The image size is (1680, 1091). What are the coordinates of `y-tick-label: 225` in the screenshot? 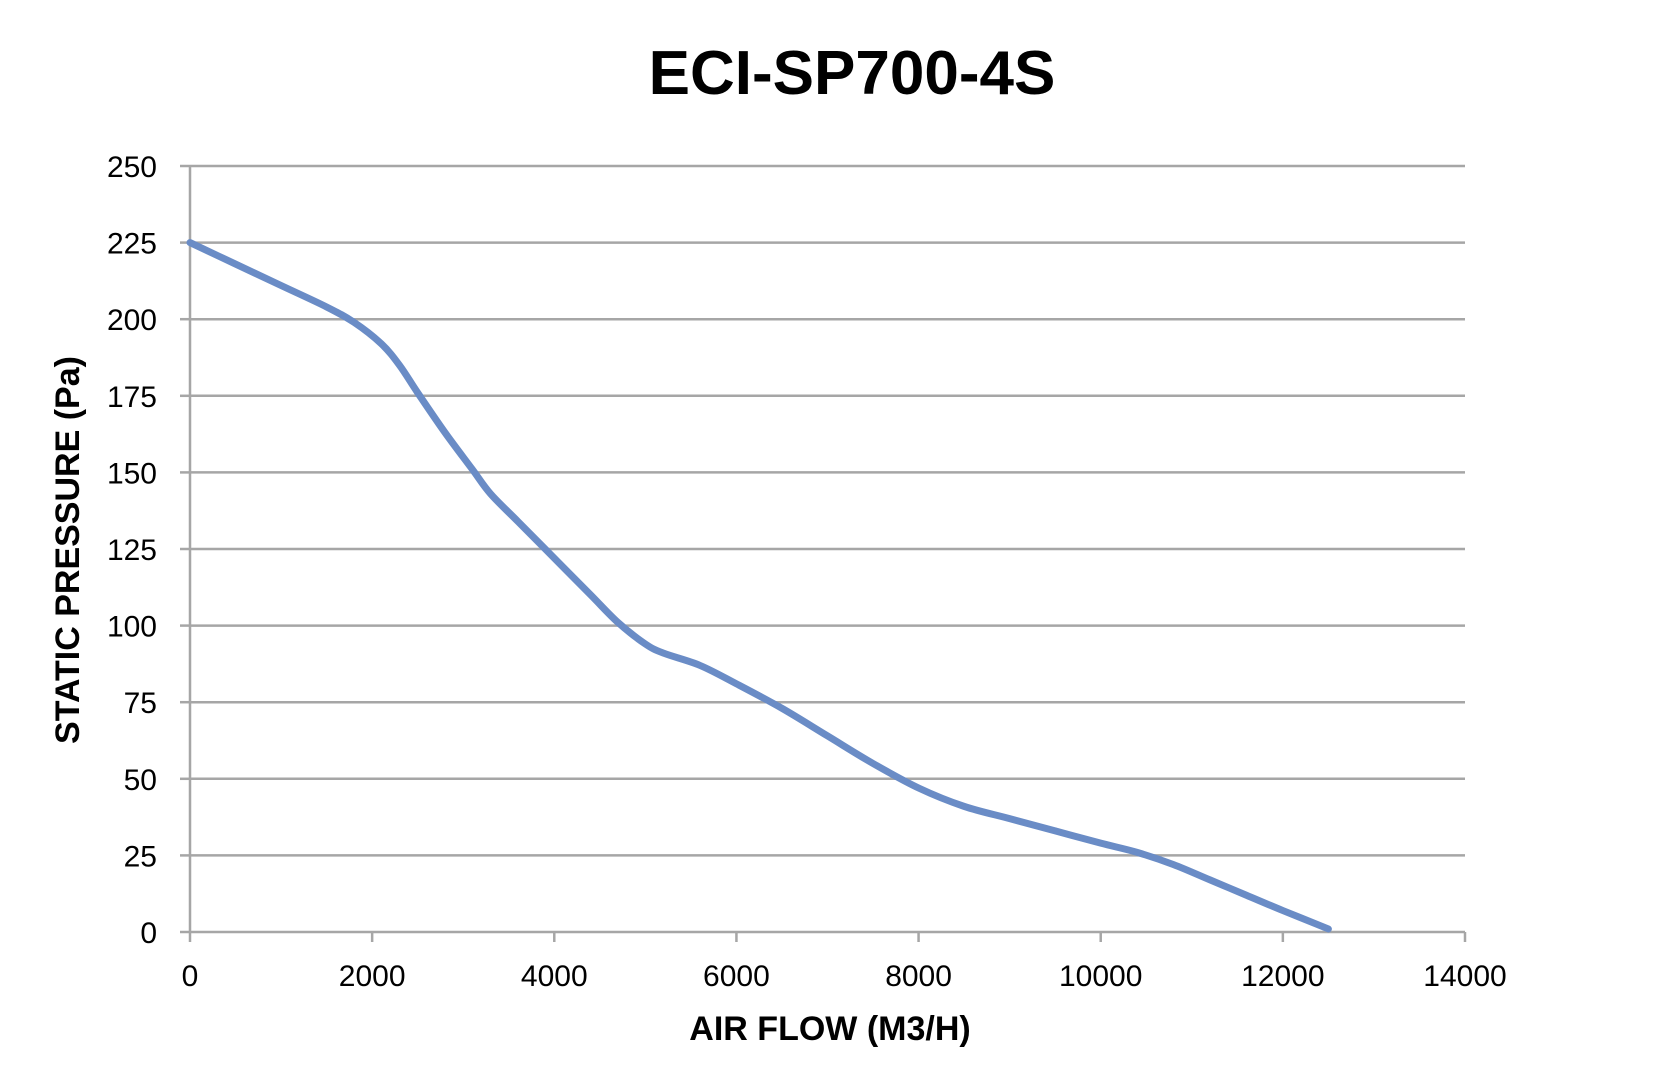 It's located at (132, 244).